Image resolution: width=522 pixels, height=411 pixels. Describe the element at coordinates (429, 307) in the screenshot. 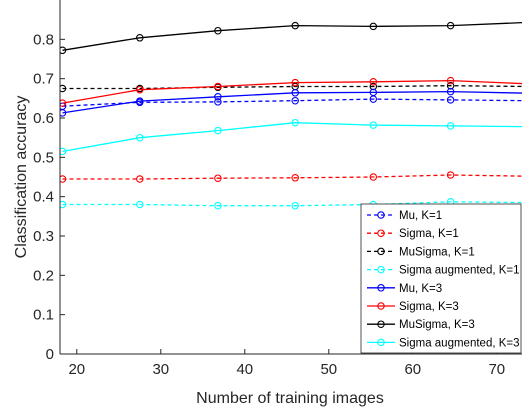

I see `legend-label: Sigma, K=3` at that location.